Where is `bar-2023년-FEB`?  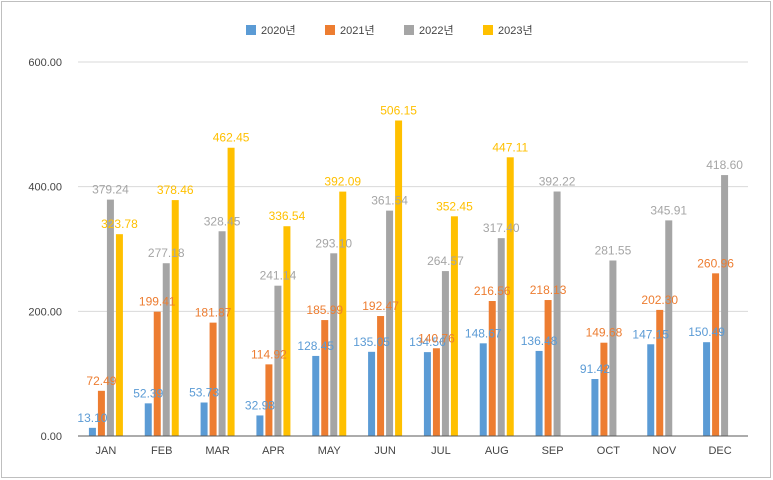 bar-2023년-FEB is located at coordinates (175, 318).